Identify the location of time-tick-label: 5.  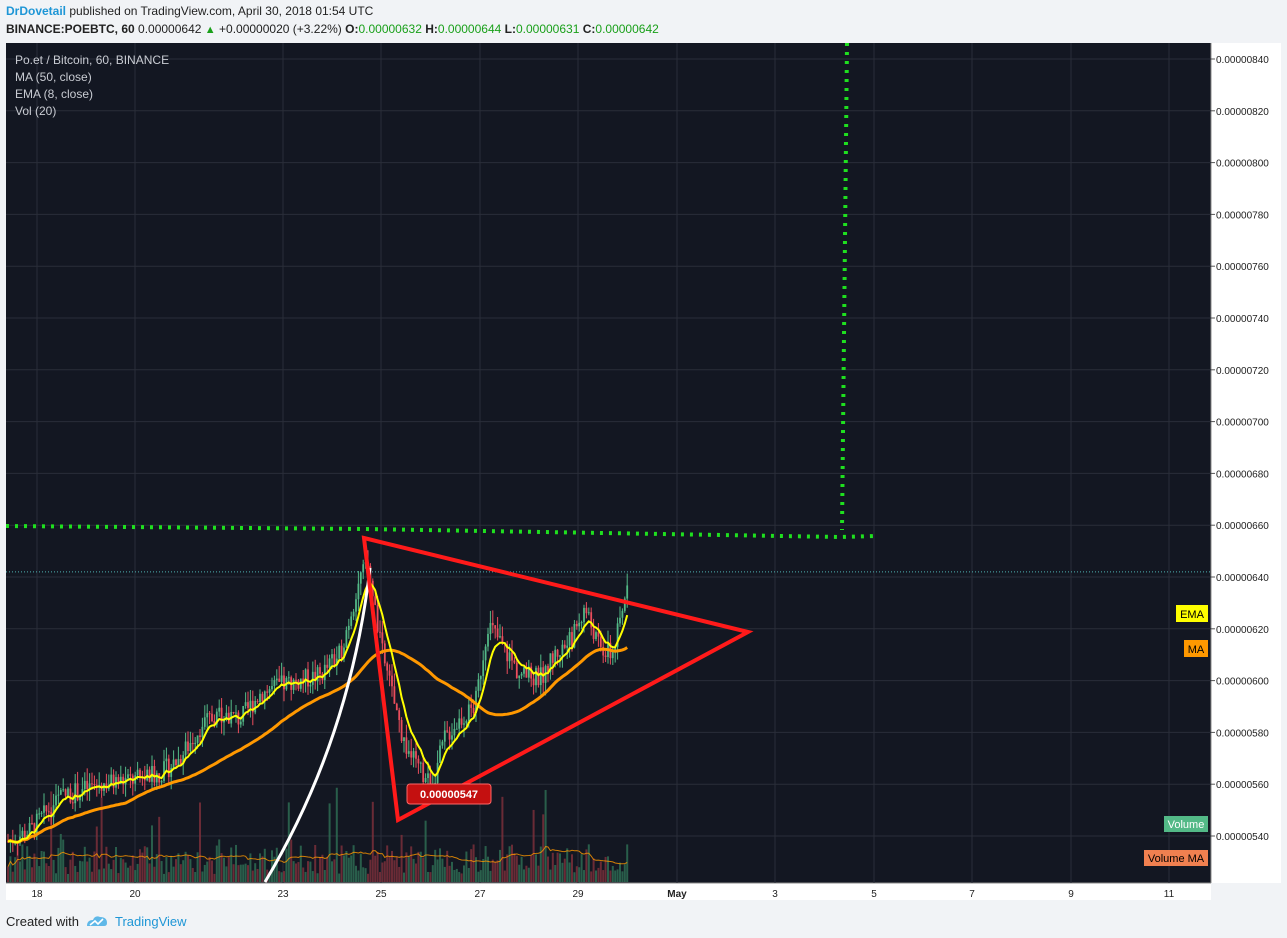
(874, 894).